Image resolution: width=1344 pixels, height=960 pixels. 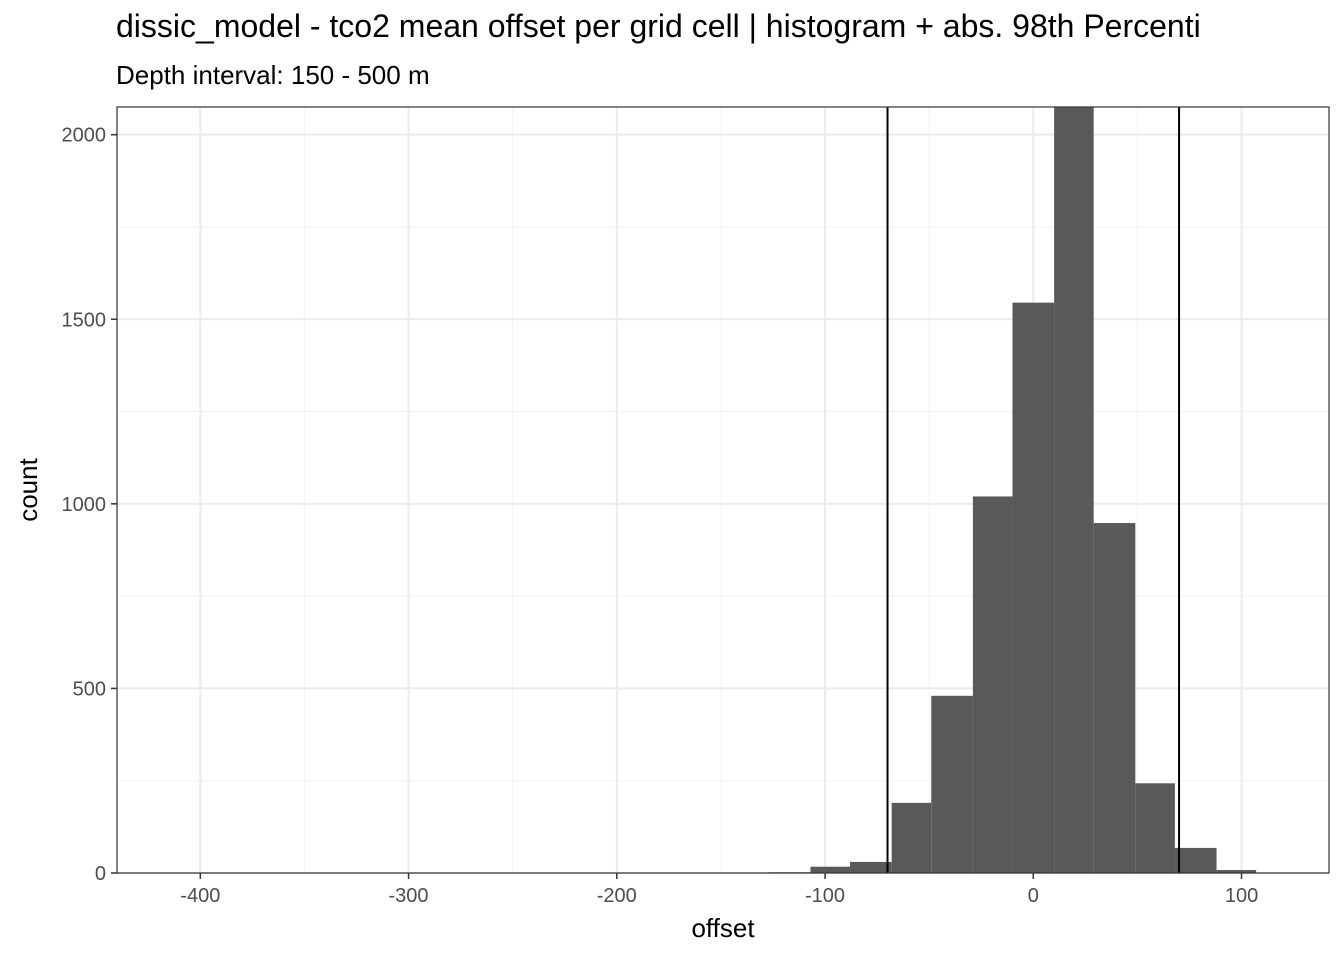 What do you see at coordinates (84, 505) in the screenshot?
I see `y-tick-label: 1000` at bounding box center [84, 505].